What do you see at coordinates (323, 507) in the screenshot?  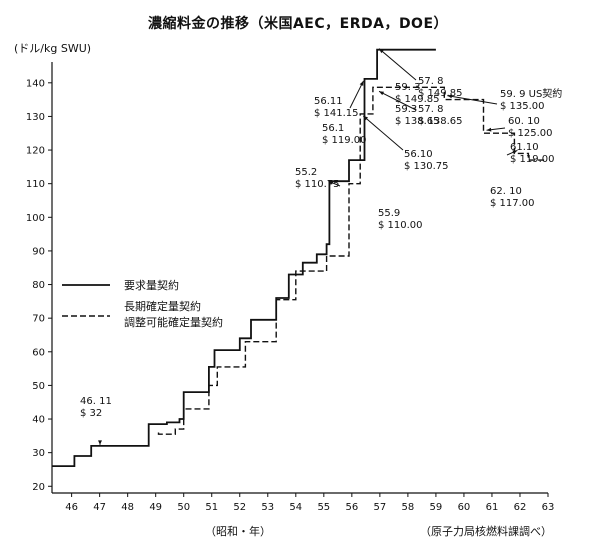 I see `x-tick-label: 55` at bounding box center [323, 507].